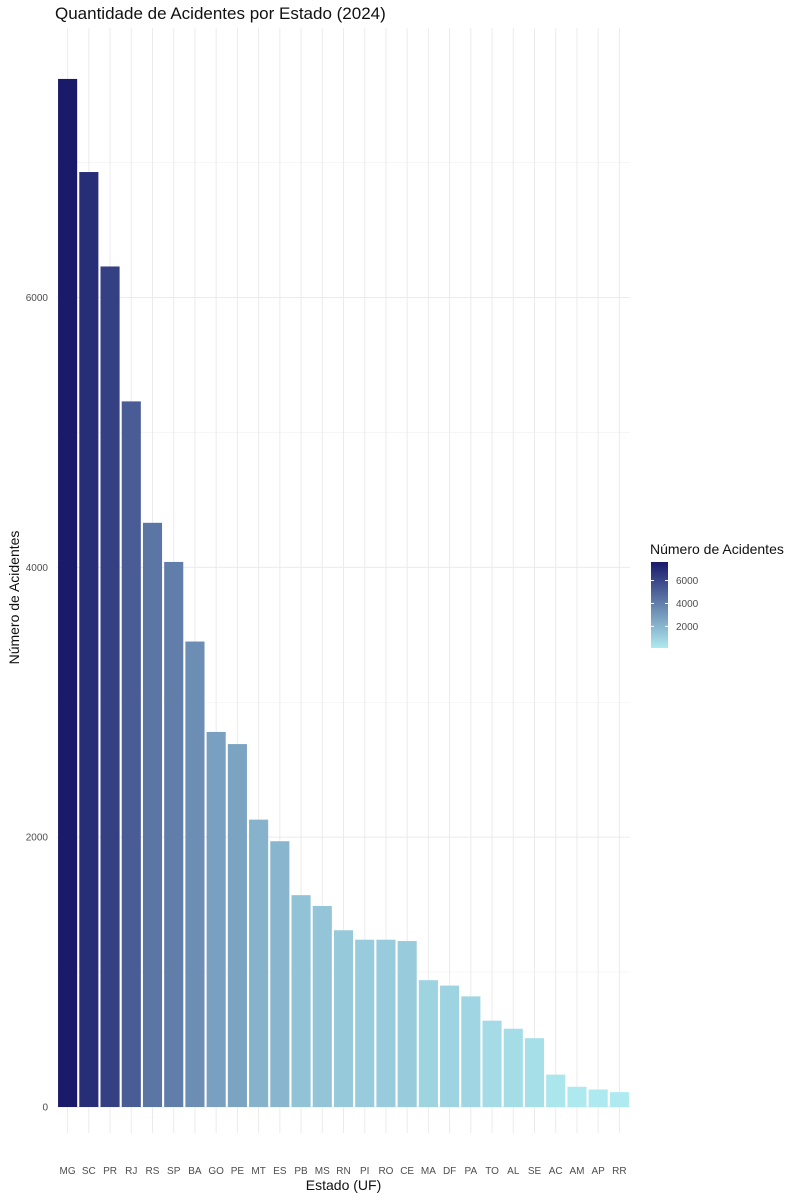 The width and height of the screenshot is (800, 1200). I want to click on x-tick-label: AL, so click(513, 1171).